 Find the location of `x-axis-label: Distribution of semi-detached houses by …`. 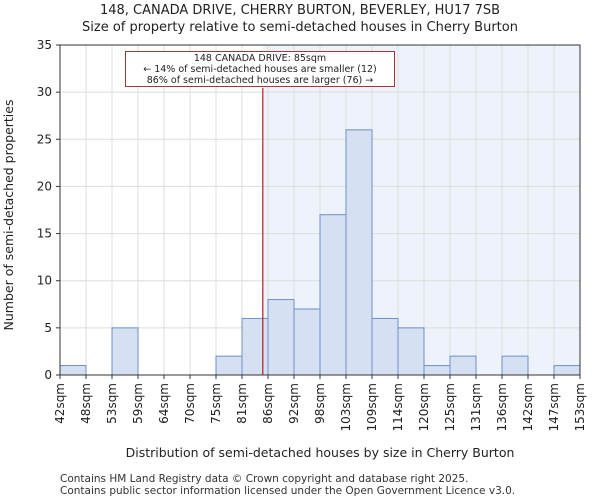

x-axis-label: Distribution of semi-detached houses by … is located at coordinates (320, 452).